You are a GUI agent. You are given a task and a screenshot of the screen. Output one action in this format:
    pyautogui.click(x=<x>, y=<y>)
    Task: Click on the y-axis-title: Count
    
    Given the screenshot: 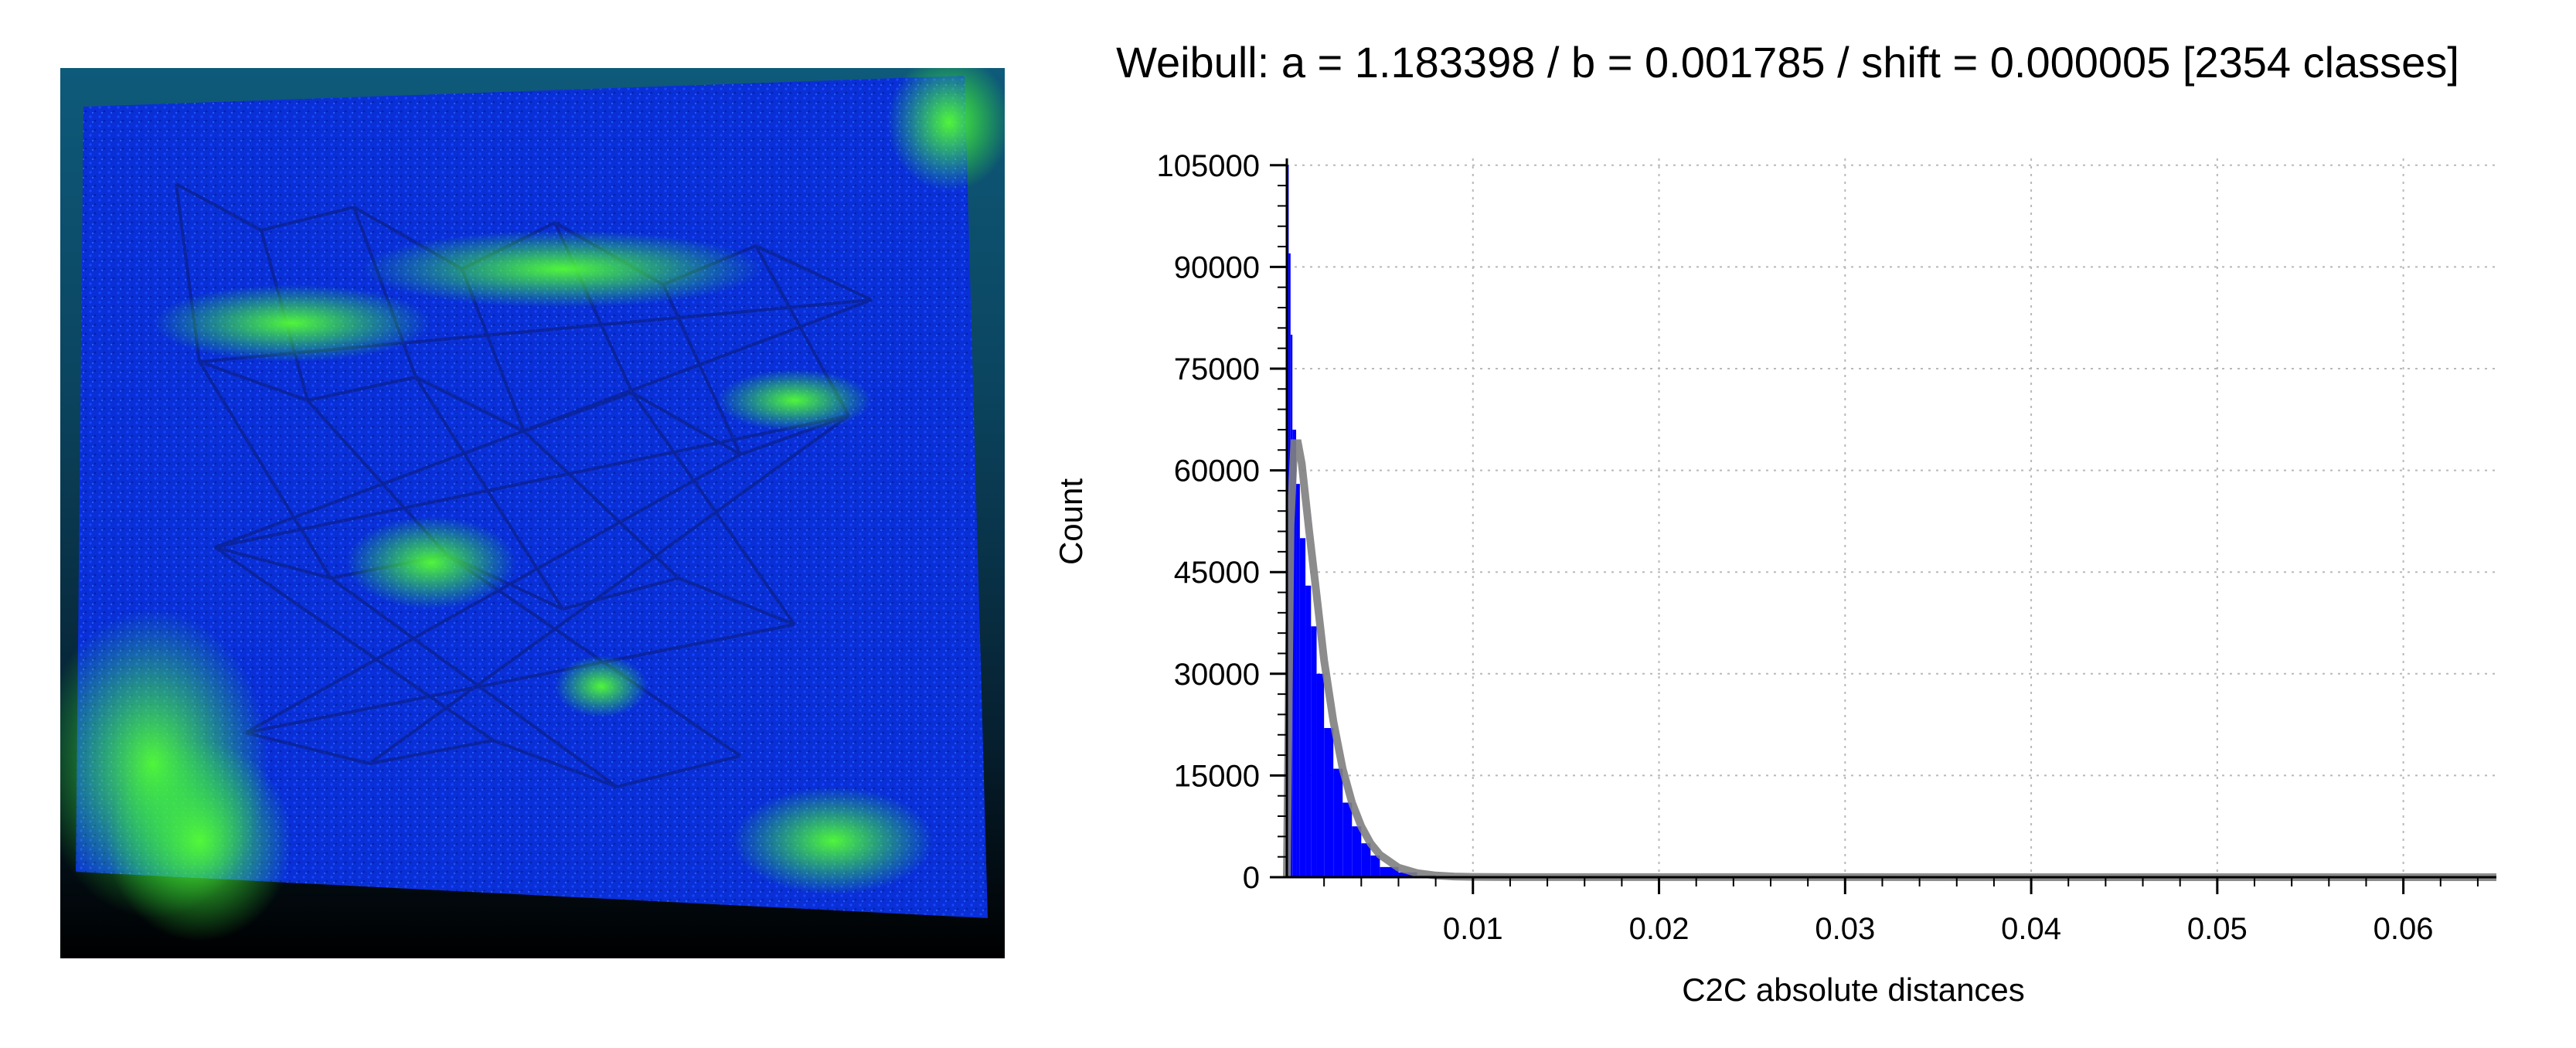 What is the action you would take?
    pyautogui.click(x=1071, y=521)
    